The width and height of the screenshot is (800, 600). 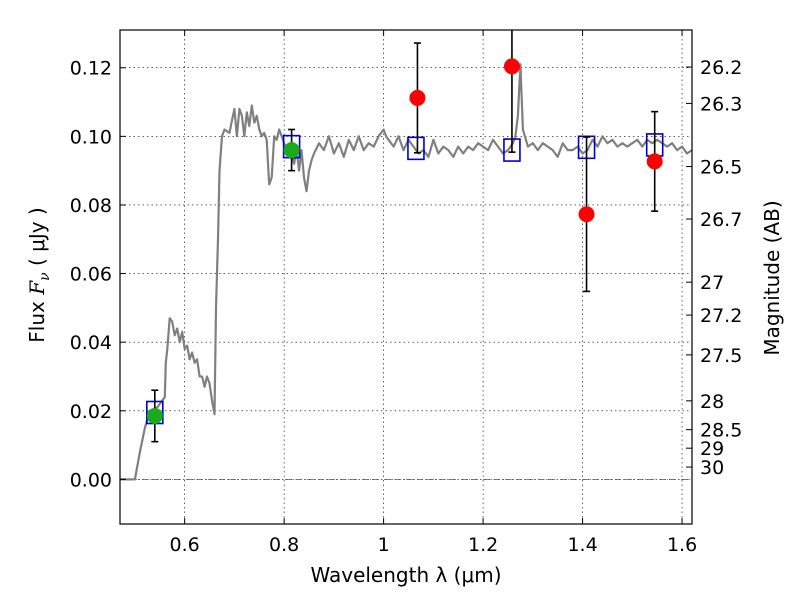 I want to click on magnitude-tick-label: 30, so click(x=712, y=468).